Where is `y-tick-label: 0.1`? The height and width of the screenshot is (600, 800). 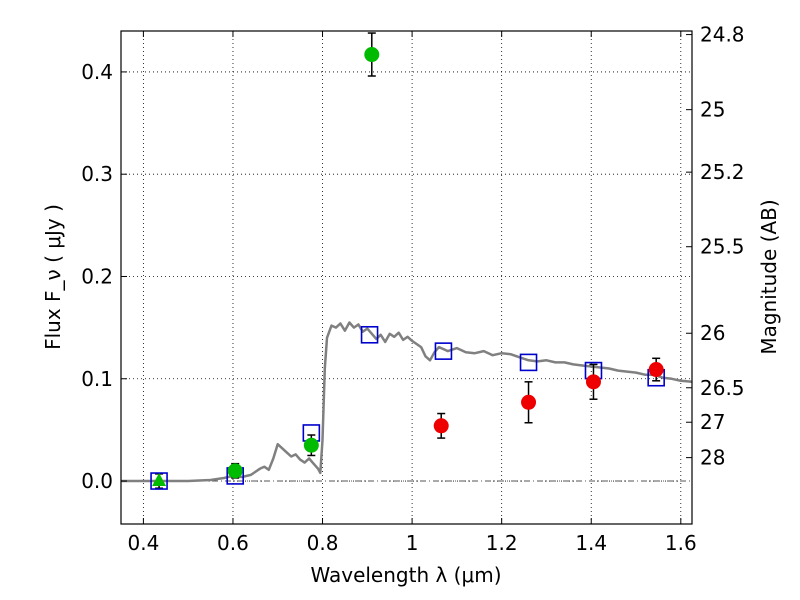
y-tick-label: 0.1 is located at coordinates (97, 379).